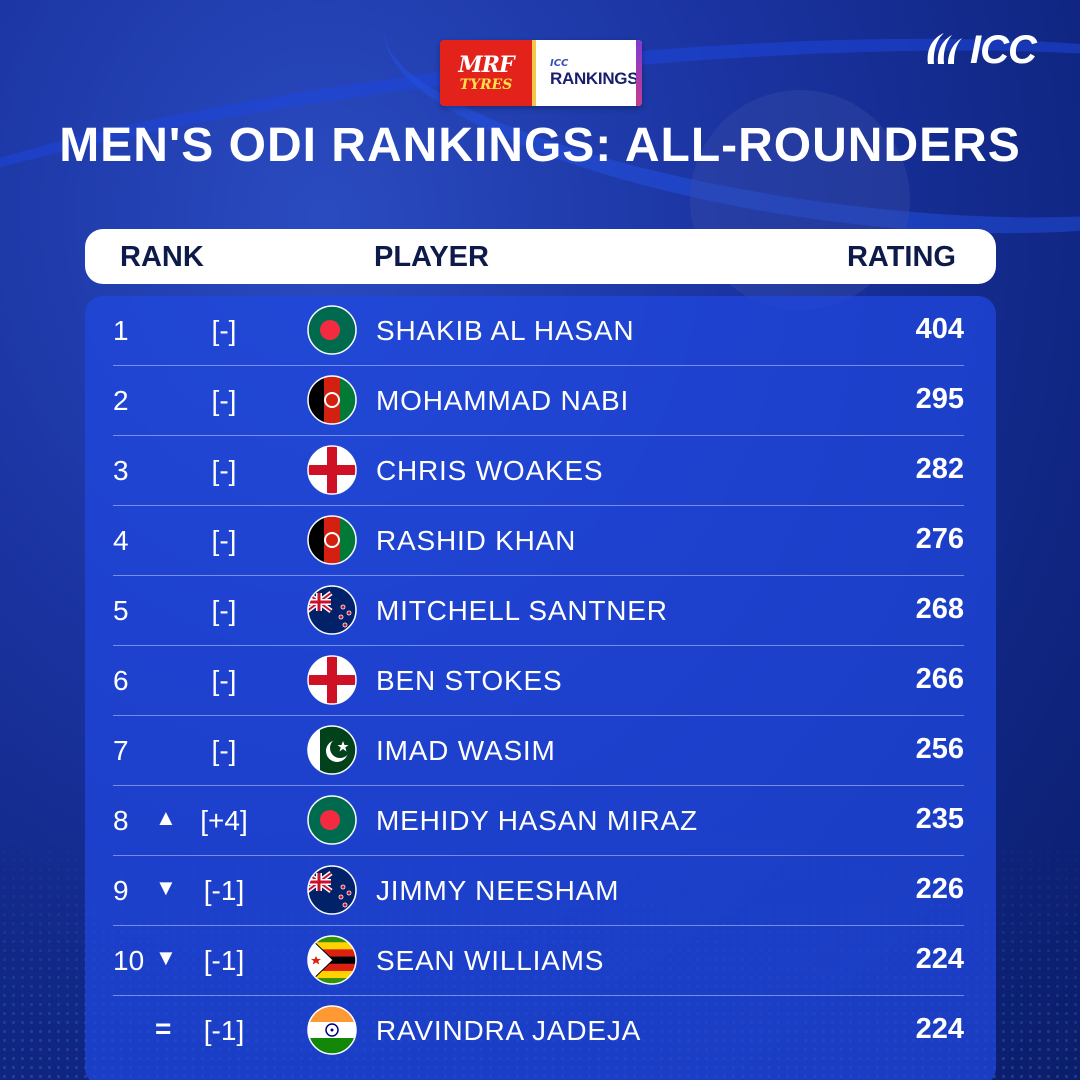 This screenshot has height=1080, width=1080. Describe the element at coordinates (490, 470) in the screenshot. I see `player-name: CHRIS WOAKES` at that location.